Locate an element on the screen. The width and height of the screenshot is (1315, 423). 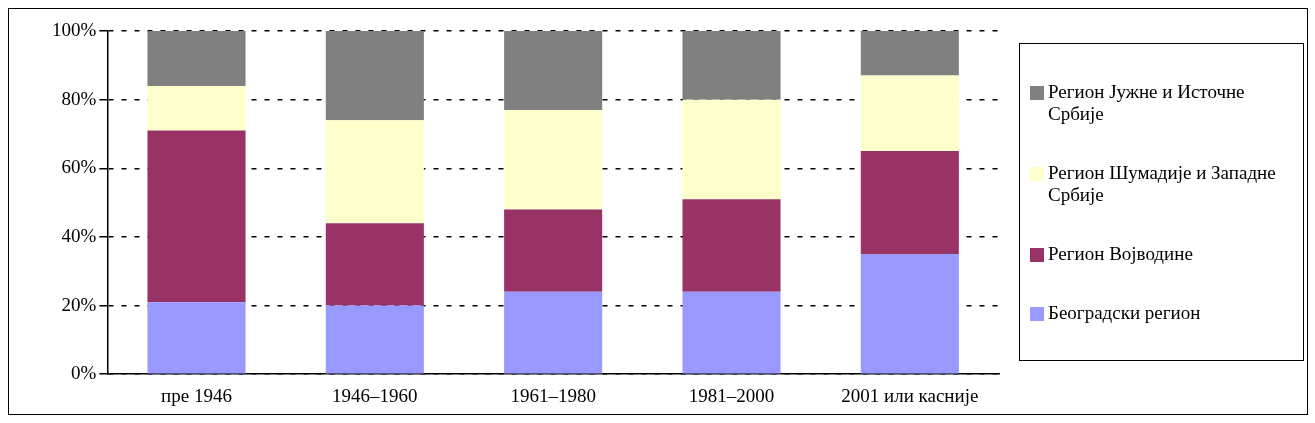
legend-label: Београдски регион is located at coordinates (1124, 312).